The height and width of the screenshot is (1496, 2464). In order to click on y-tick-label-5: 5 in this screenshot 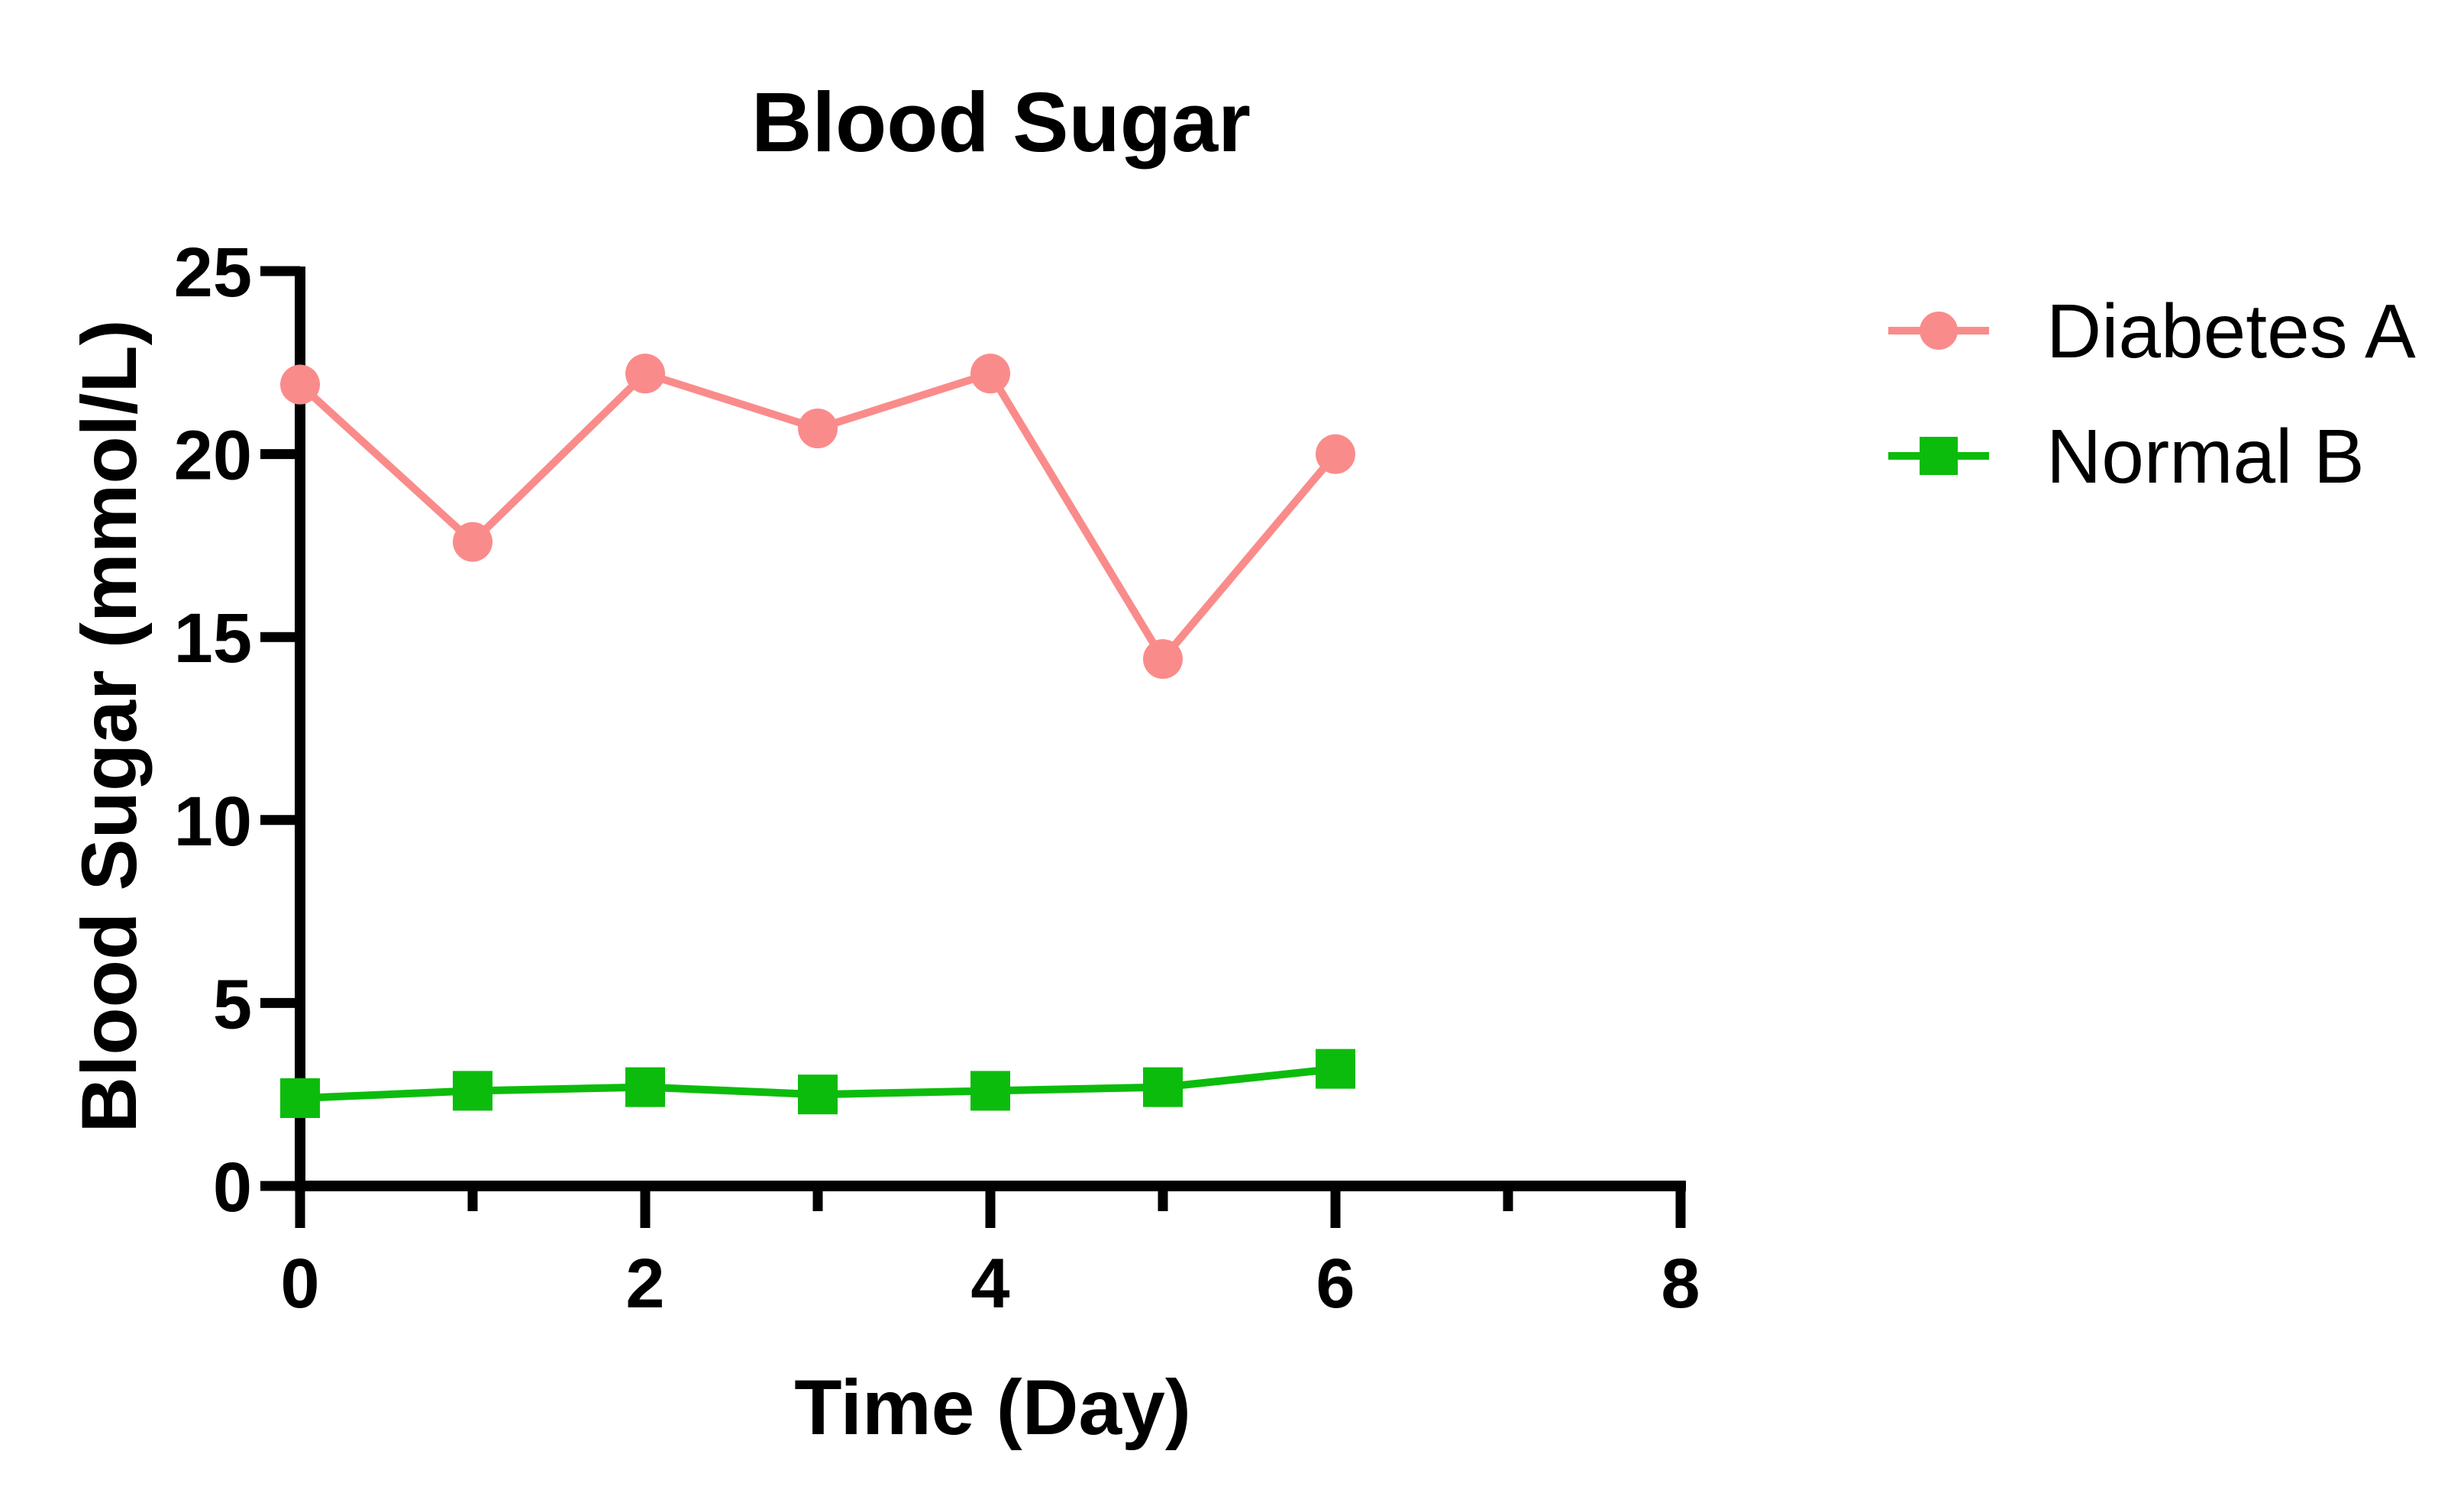, I will do `click(232, 1004)`.